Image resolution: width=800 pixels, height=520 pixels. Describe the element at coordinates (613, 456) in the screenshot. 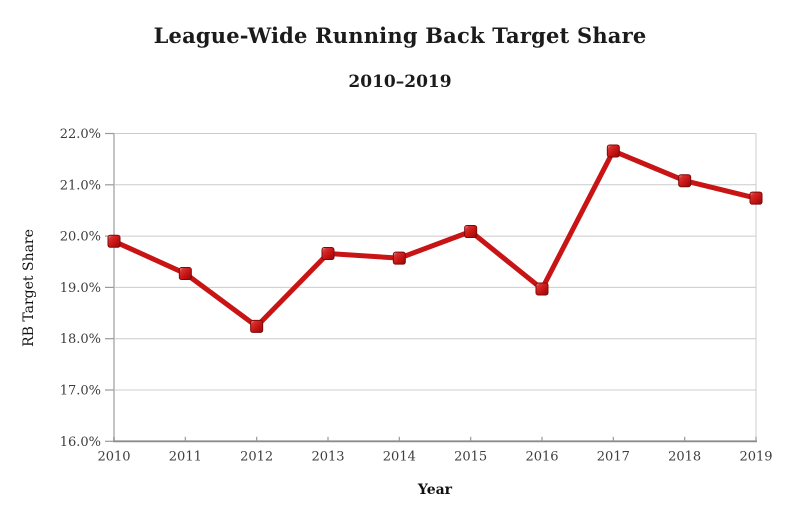

I see `x-tick-label: 2017` at that location.